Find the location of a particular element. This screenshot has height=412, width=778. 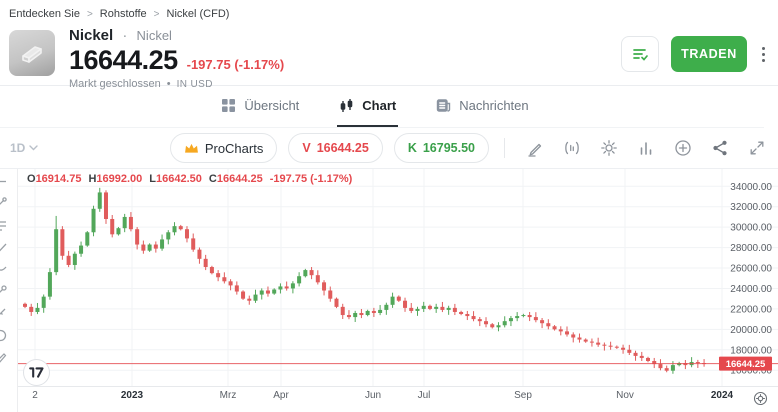

procharts-button: ProCharts is located at coordinates (223, 148).